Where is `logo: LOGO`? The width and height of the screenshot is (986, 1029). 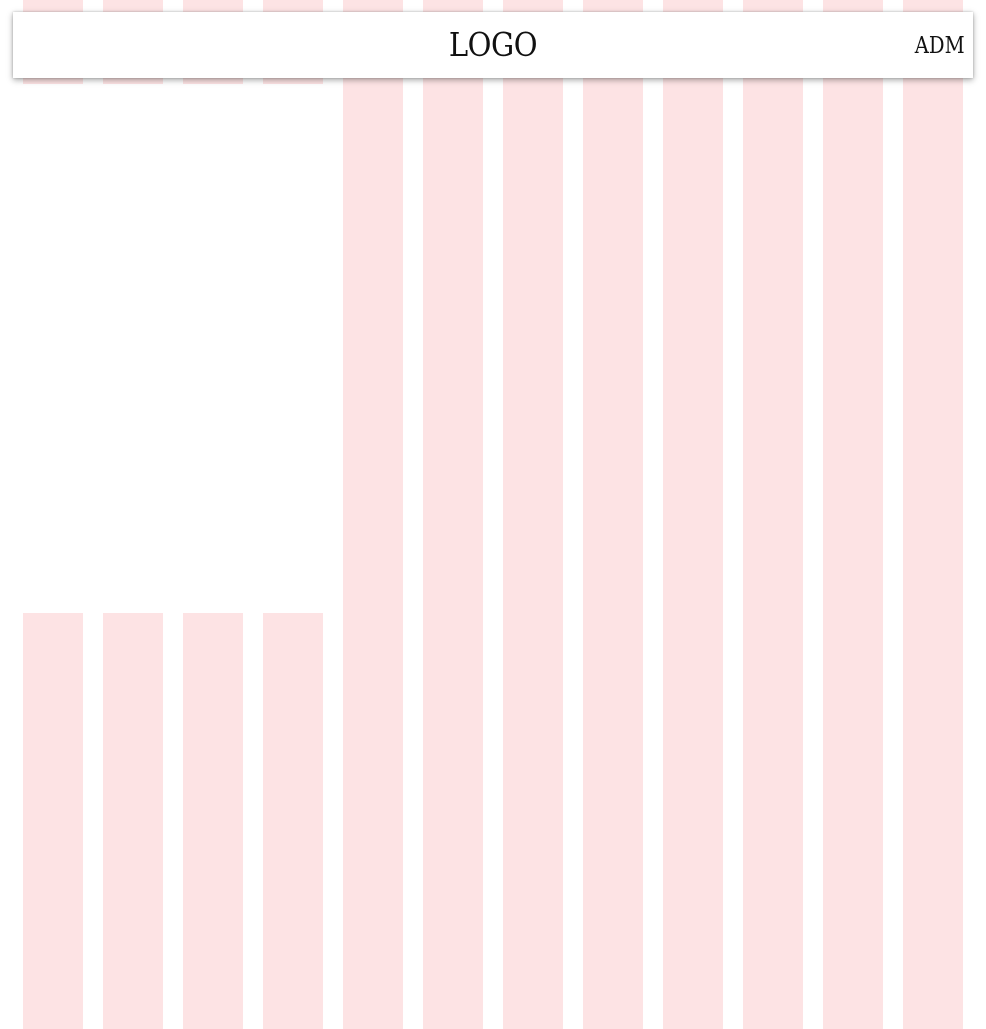 logo: LOGO is located at coordinates (493, 44).